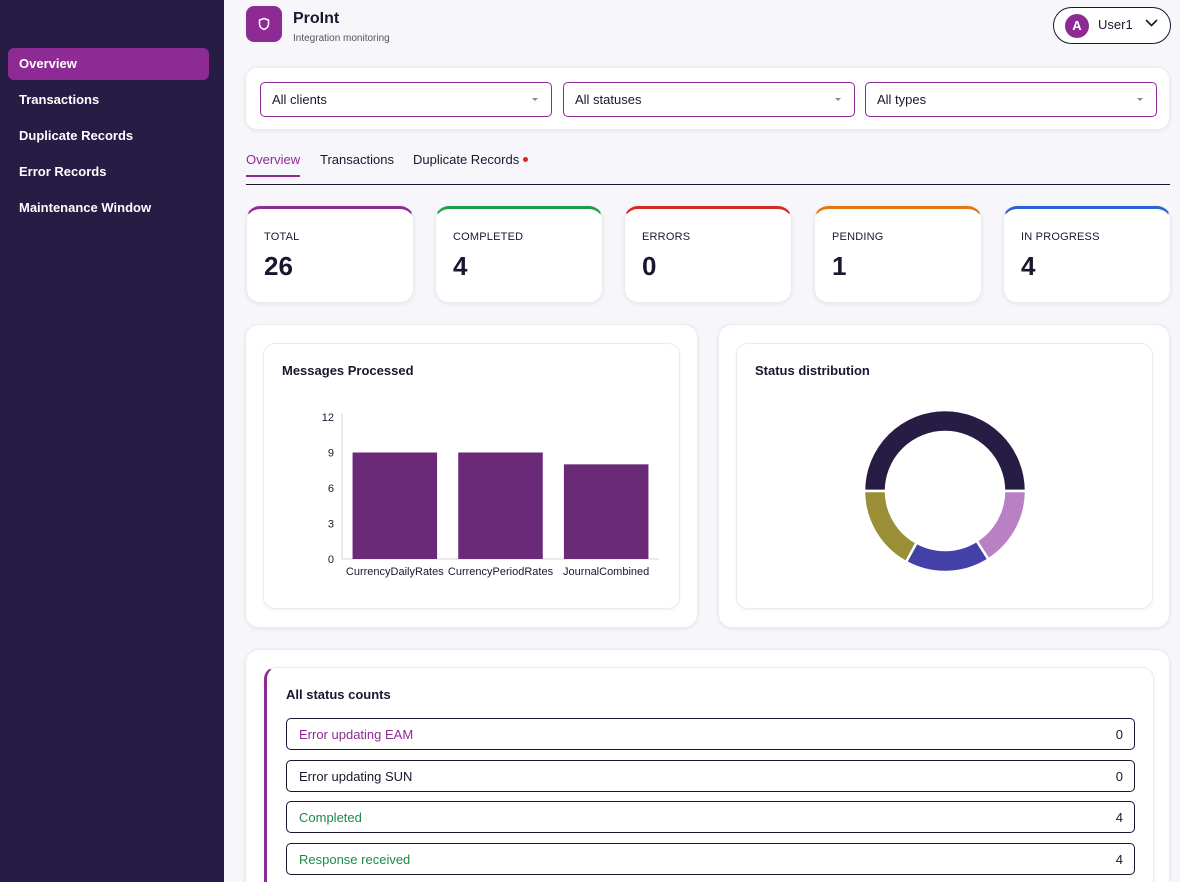  I want to click on type-filter-value: All types, so click(902, 99).